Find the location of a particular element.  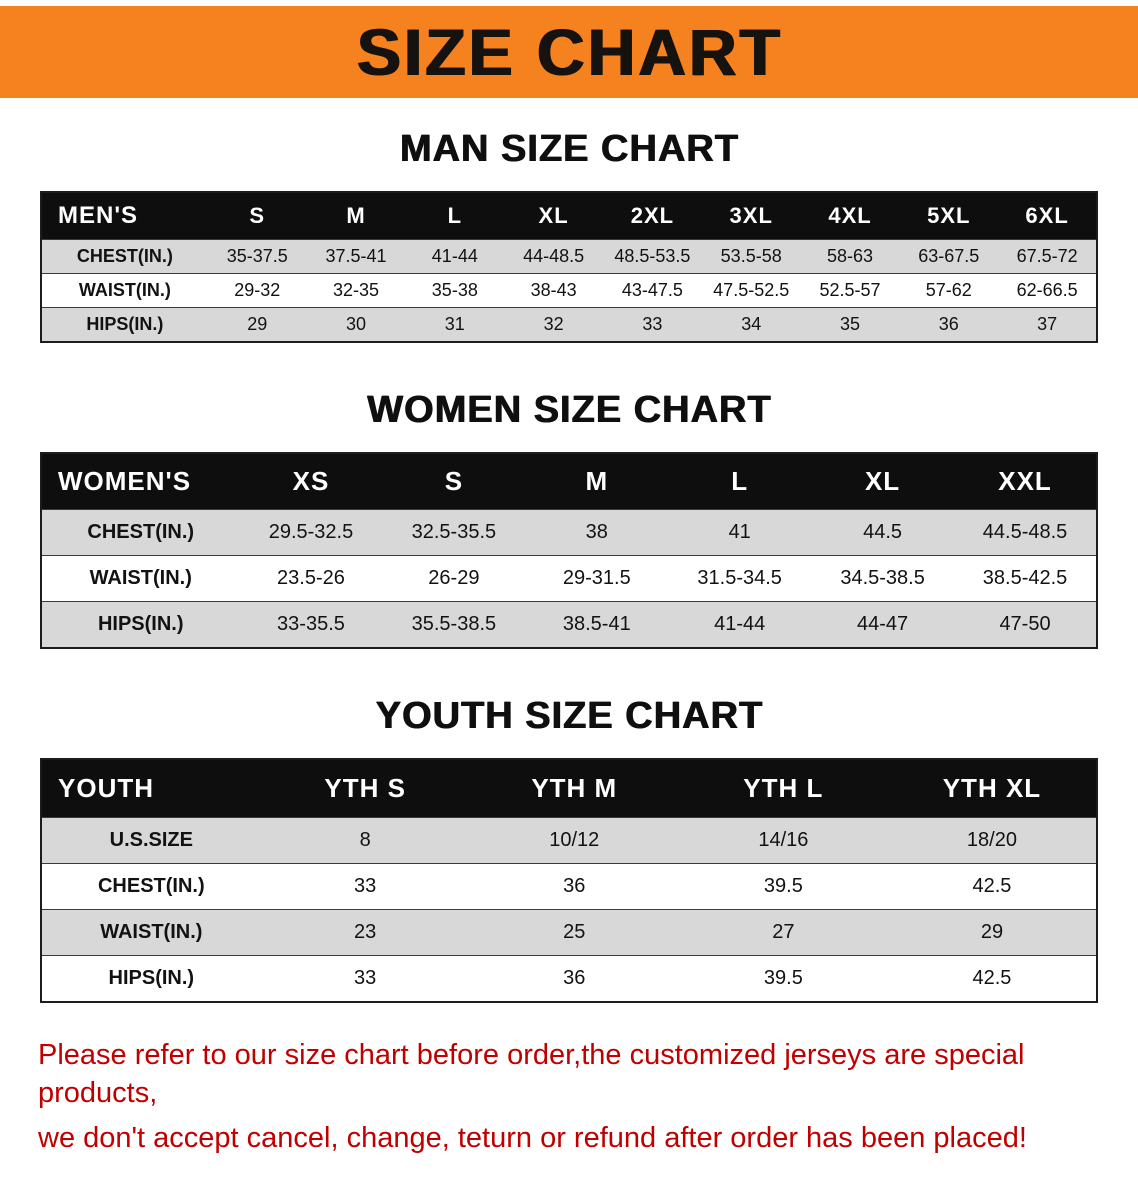

size-column-header: XL is located at coordinates (554, 216).